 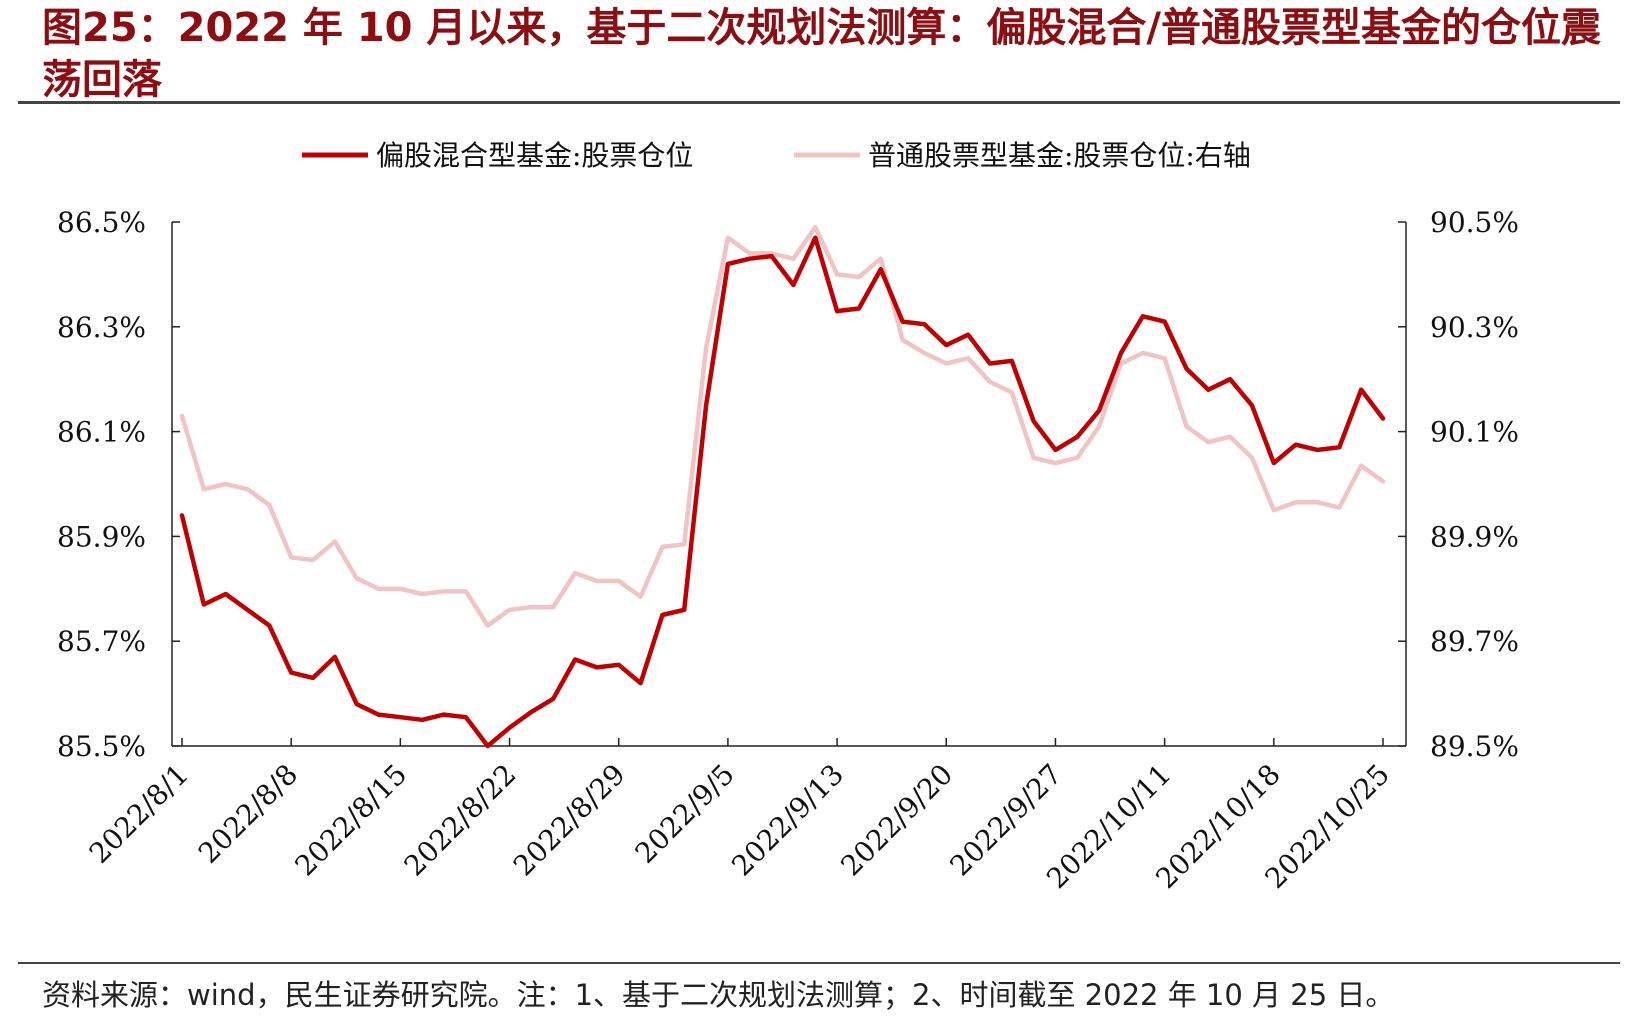 I want to click on x-tick-label: 2022/9/20, so click(x=896, y=820).